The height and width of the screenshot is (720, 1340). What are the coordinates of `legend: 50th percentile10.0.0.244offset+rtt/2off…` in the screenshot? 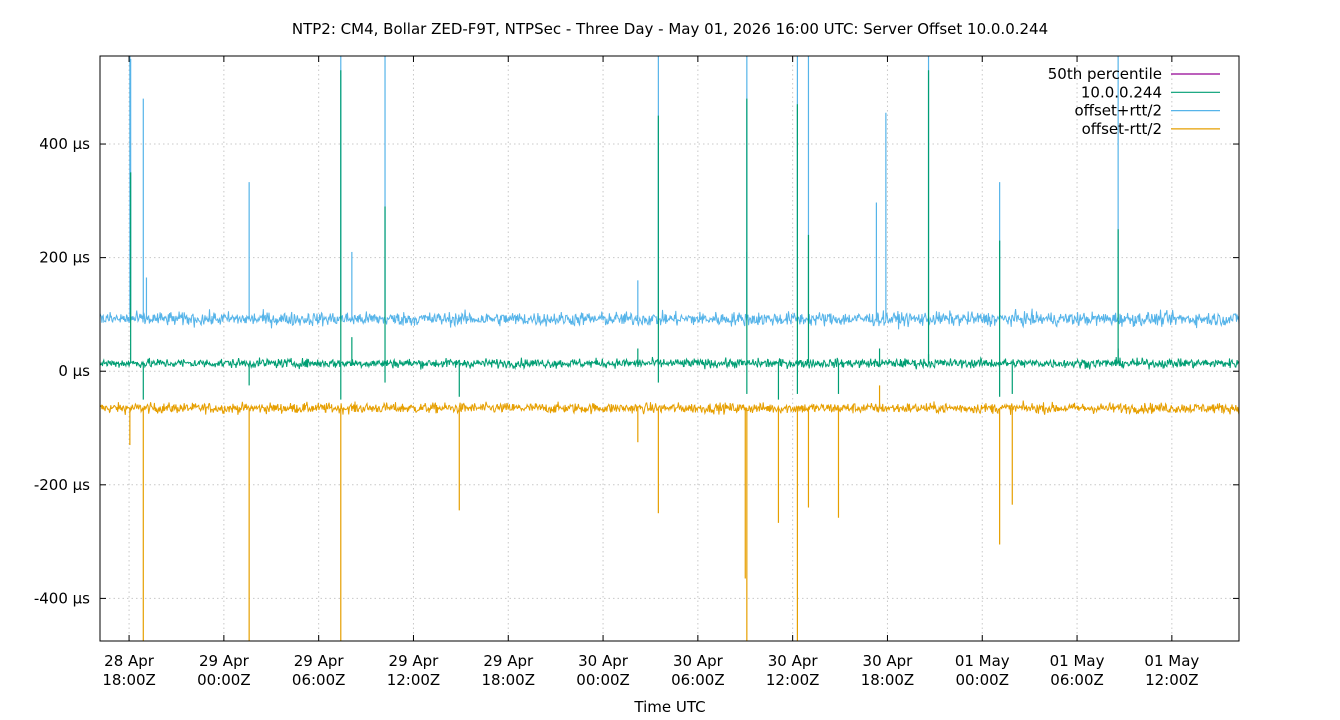 It's located at (1134, 101).